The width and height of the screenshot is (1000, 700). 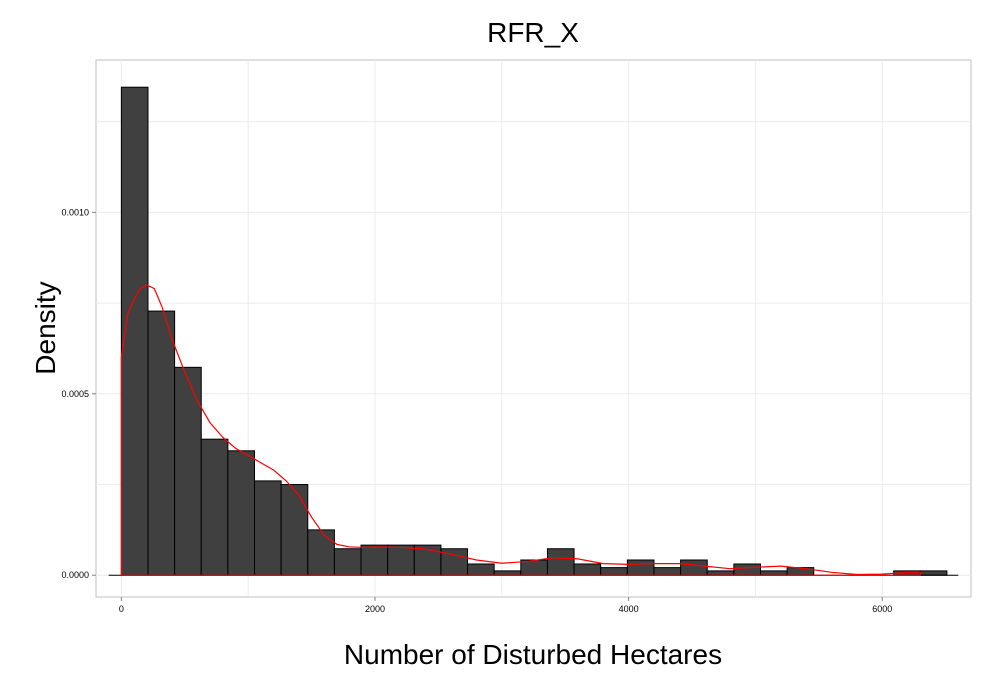 I want to click on x-tick-label: 4000, so click(x=629, y=609).